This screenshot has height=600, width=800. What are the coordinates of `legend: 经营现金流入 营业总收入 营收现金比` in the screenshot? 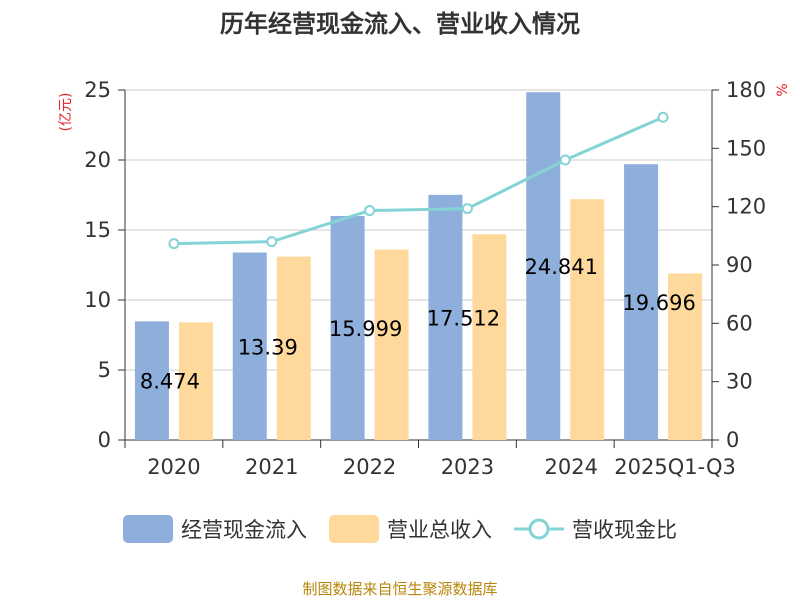 It's located at (400, 529).